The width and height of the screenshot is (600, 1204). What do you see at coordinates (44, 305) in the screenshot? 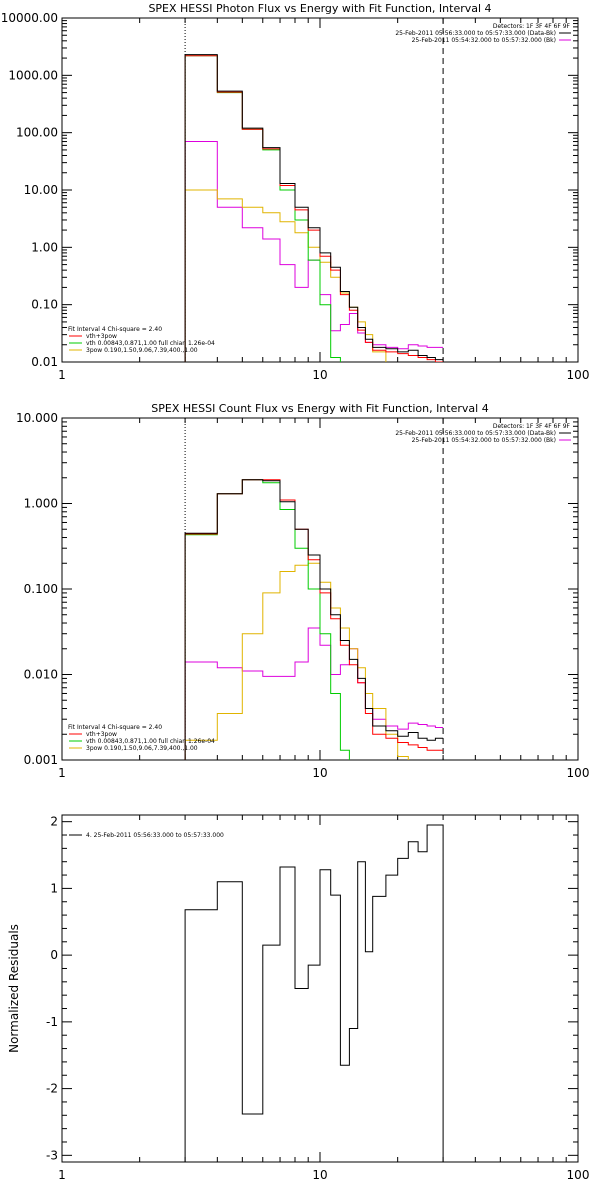
I see `y-tick-label: 0.10` at bounding box center [44, 305].